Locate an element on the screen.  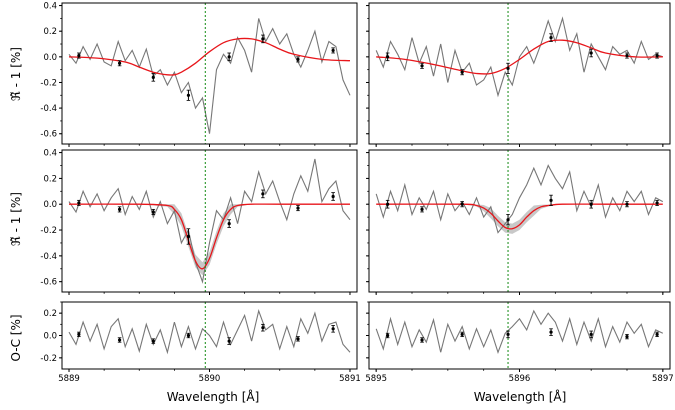
ylabel-top: ℜ̃ - 1 [%] is located at coordinates (16, 74).